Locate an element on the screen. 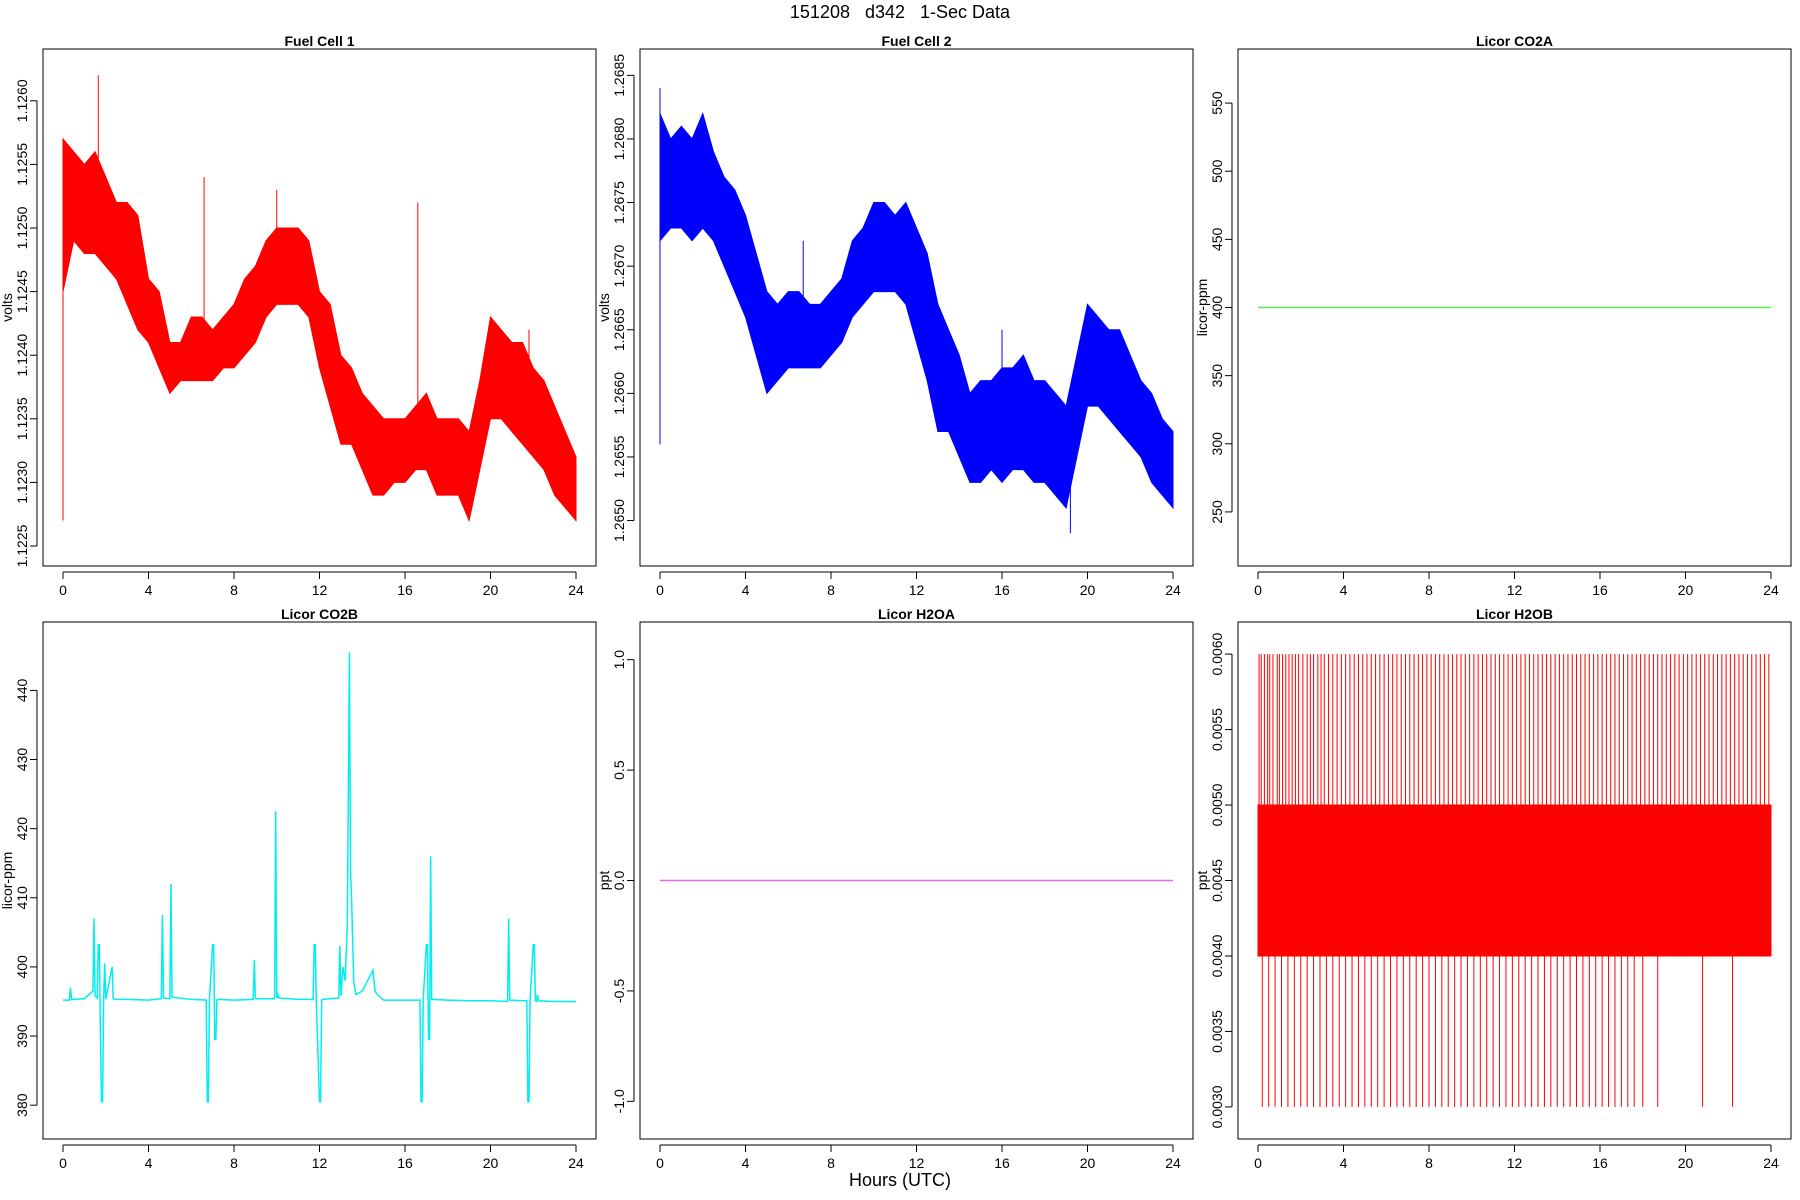  series-line is located at coordinates (319, 877).